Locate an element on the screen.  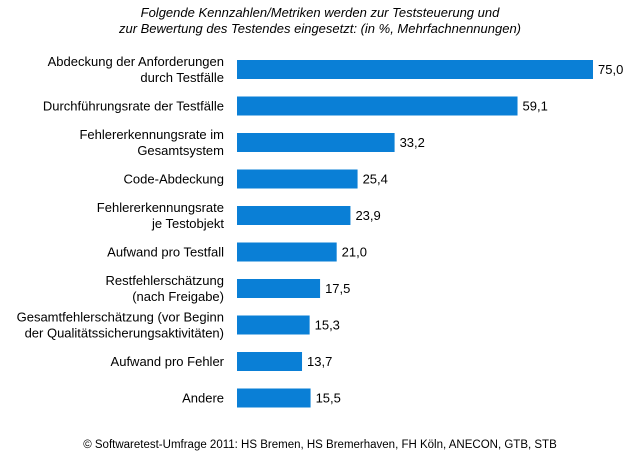
category-label-3-line-0: Code-Abdeckung is located at coordinates (174, 179).